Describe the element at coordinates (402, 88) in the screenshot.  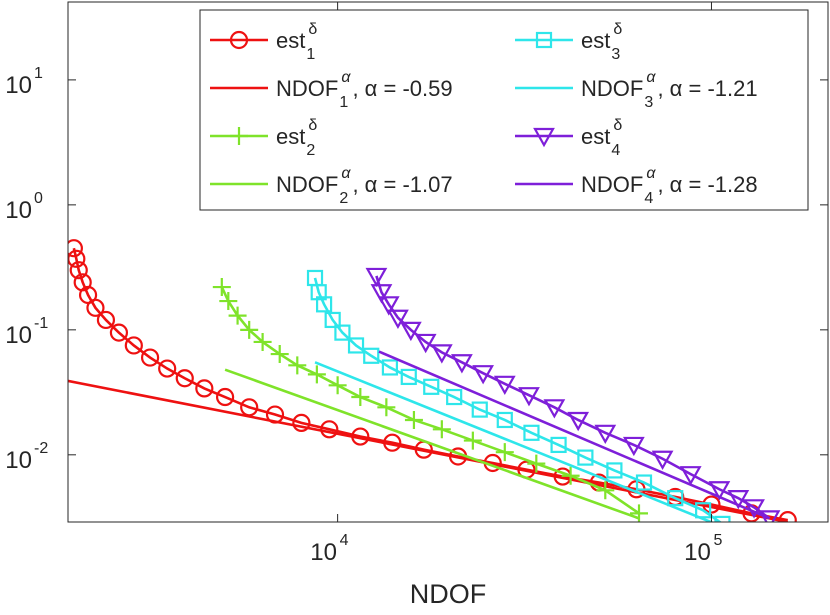
I see `legend-label-suffix: , α = -0.59` at that location.